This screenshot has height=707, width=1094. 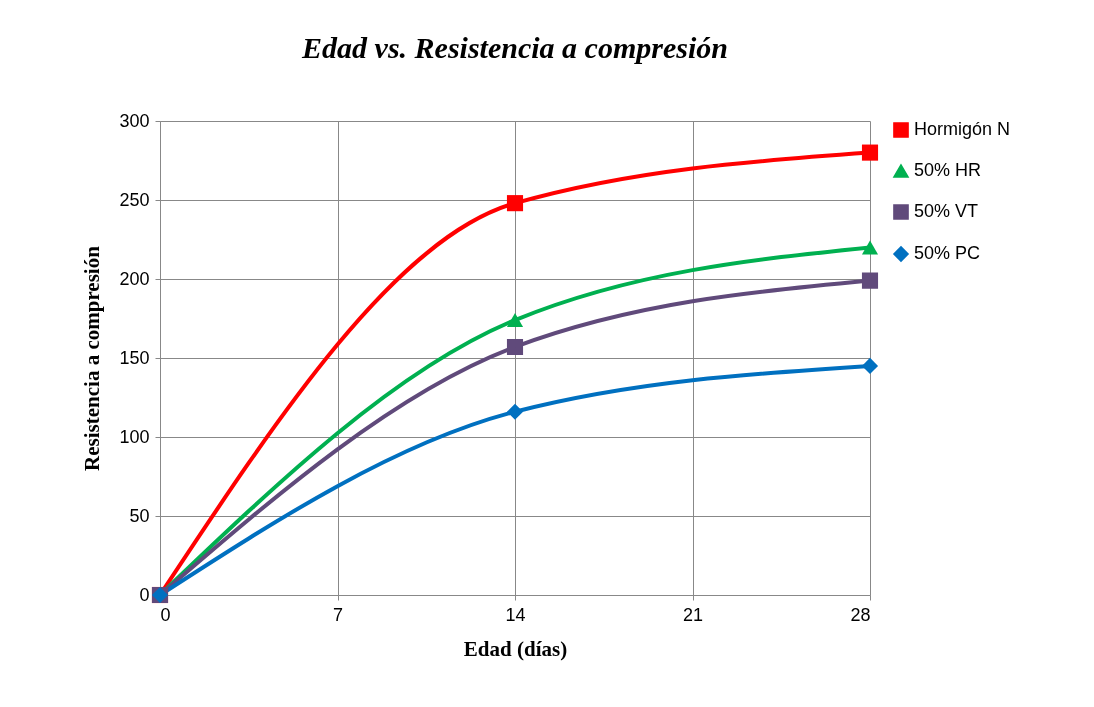 I want to click on x-axis-title: Edad (días), so click(x=515, y=648).